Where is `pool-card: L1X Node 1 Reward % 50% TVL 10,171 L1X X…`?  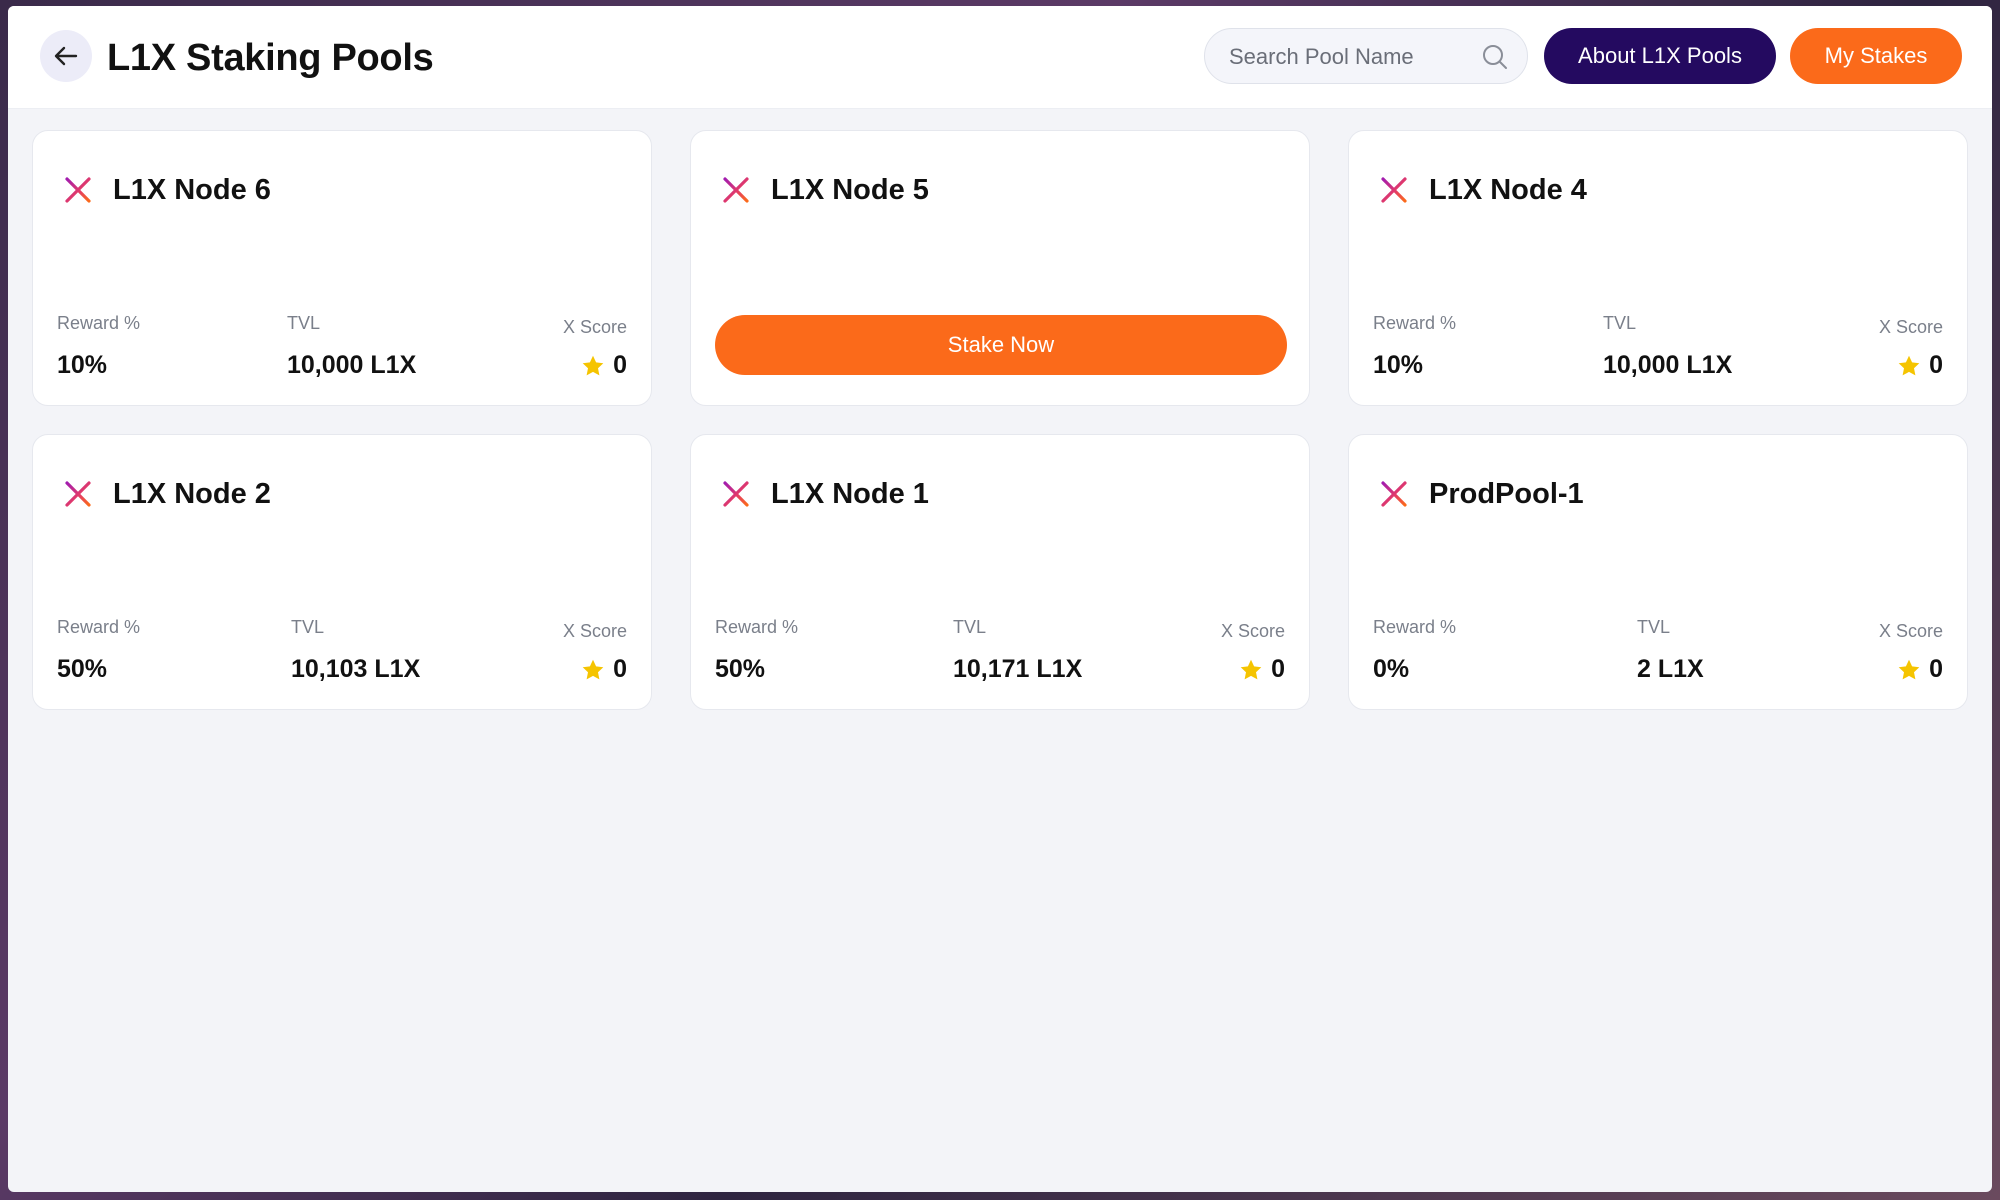 pool-card: L1X Node 1 Reward % 50% TVL 10,171 L1X X… is located at coordinates (1000, 572).